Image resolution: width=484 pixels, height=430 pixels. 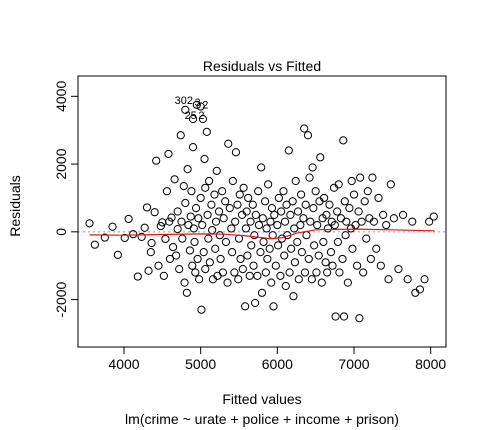 I want to click on y-tick-label: 2000, so click(x=61, y=163).